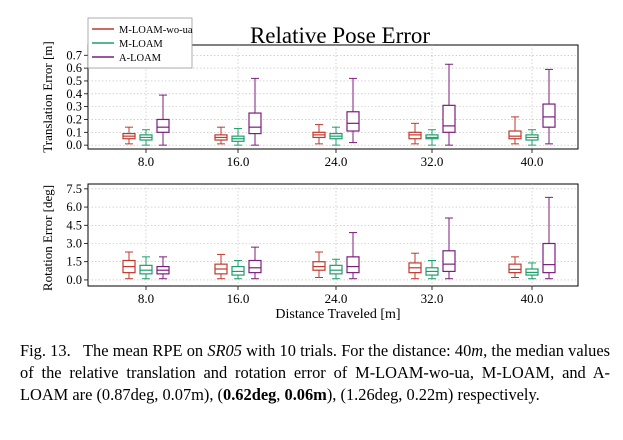 This screenshot has height=440, width=623. Describe the element at coordinates (432, 298) in the screenshot. I see `rotation-x-tick-label: 32.0` at that location.